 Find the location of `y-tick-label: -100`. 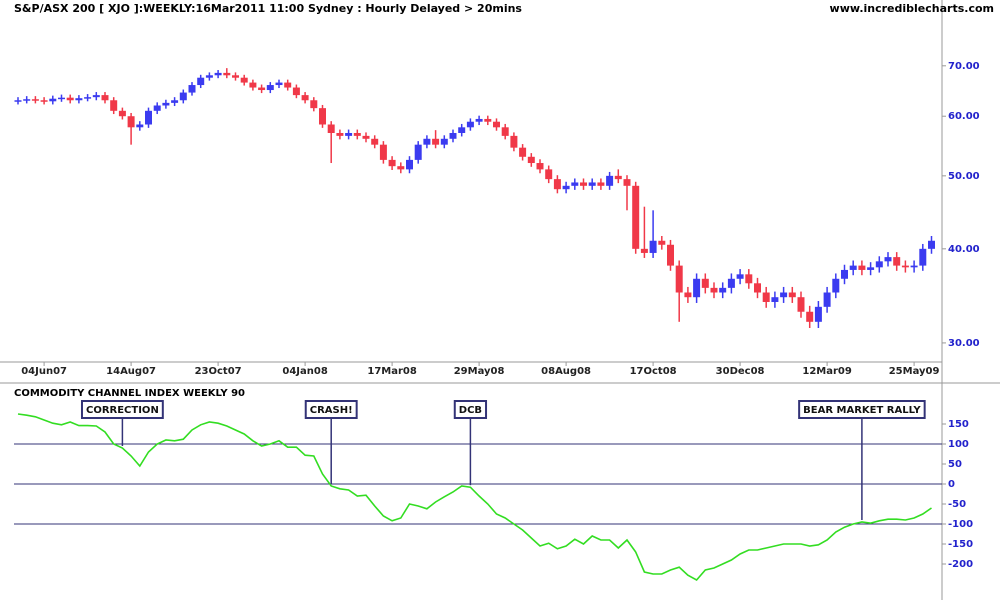

y-tick-label: -100 is located at coordinates (960, 524).